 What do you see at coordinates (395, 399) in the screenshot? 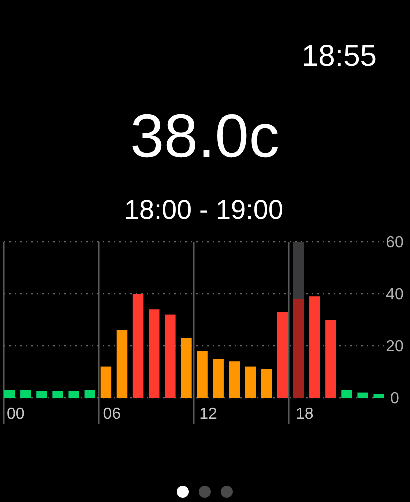
I see `y-tick-label: 0` at bounding box center [395, 399].